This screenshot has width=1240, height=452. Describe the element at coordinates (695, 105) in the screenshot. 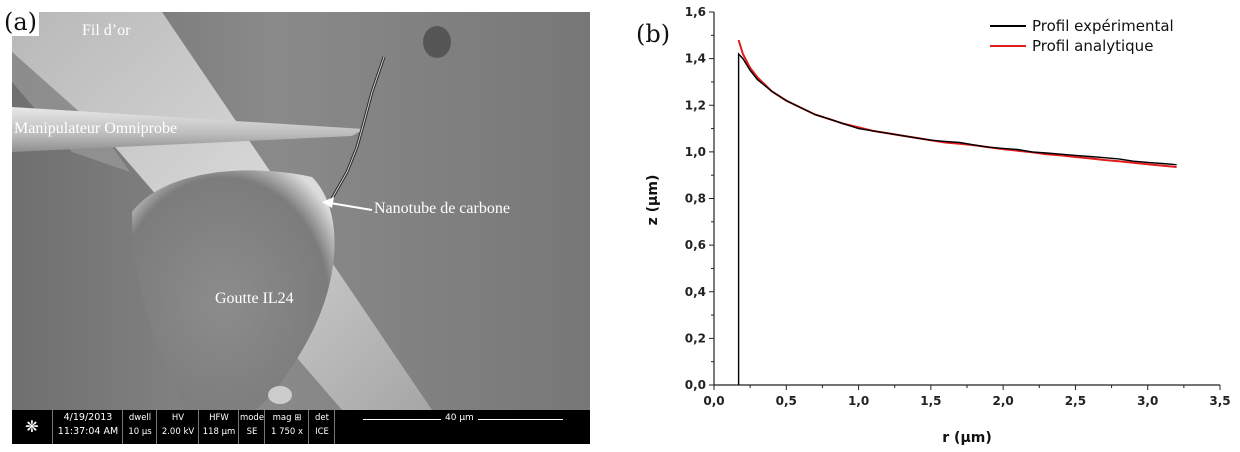

I see `y-tick-label: 1,2` at that location.